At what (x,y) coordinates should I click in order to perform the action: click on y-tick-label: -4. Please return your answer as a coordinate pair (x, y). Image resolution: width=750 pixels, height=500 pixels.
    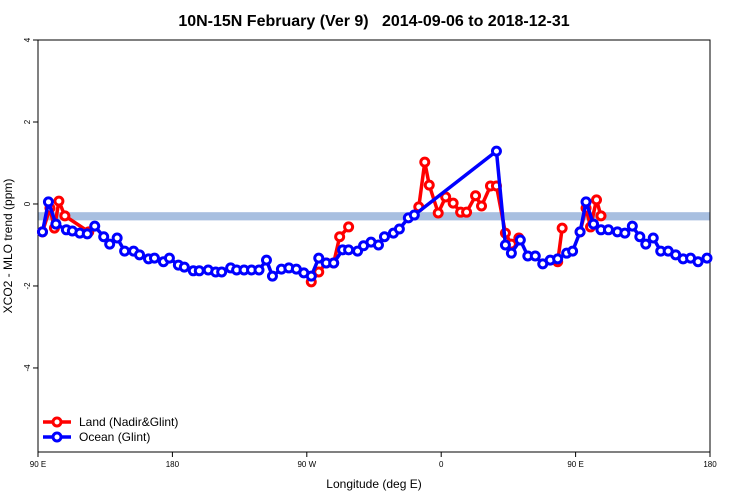
    Looking at the image, I should click on (27, 368).